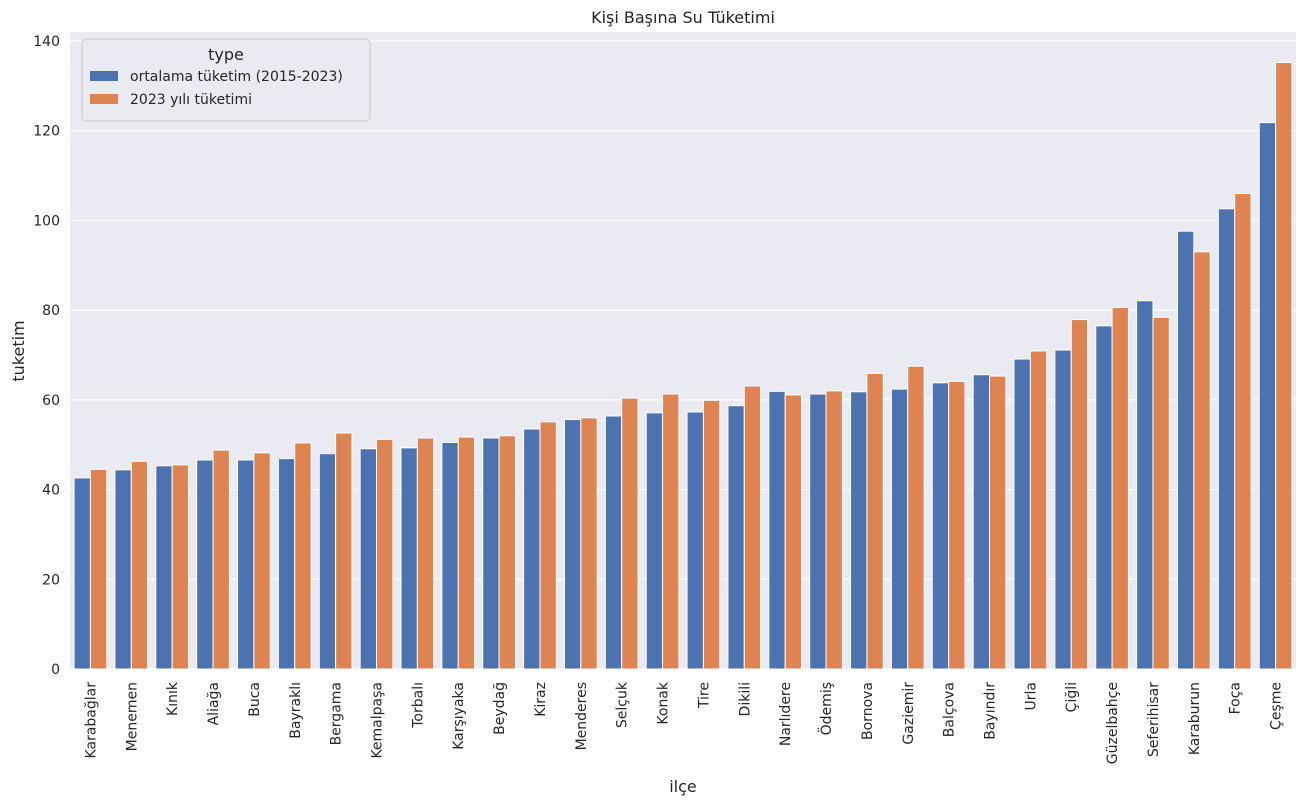  Describe the element at coordinates (1154, 719) in the screenshot. I see `x-tick-label: Seferihisar` at that location.